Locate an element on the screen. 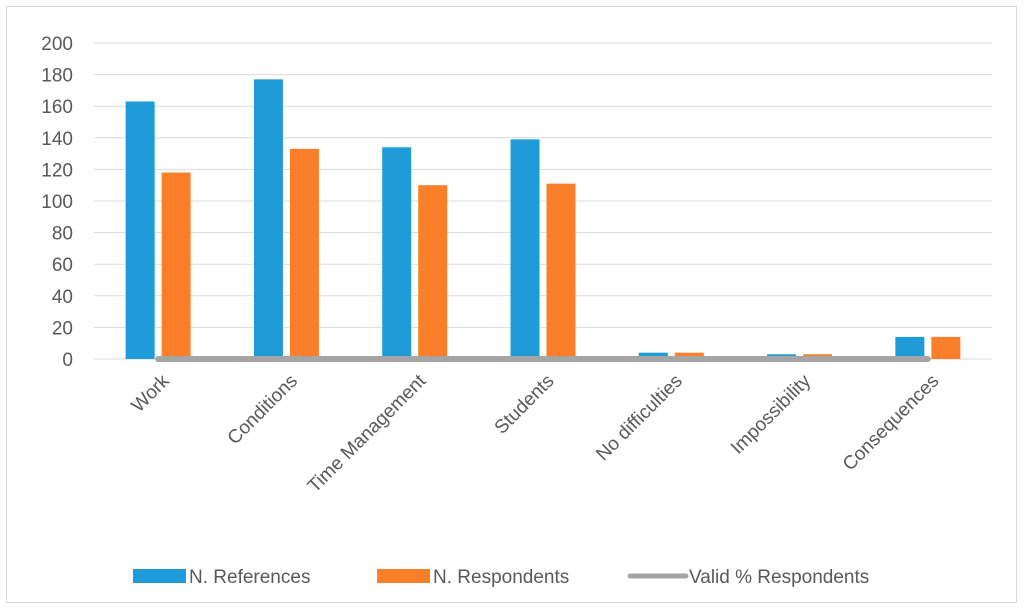 The width and height of the screenshot is (1025, 610). x-tick-label: Consequences is located at coordinates (891, 423).